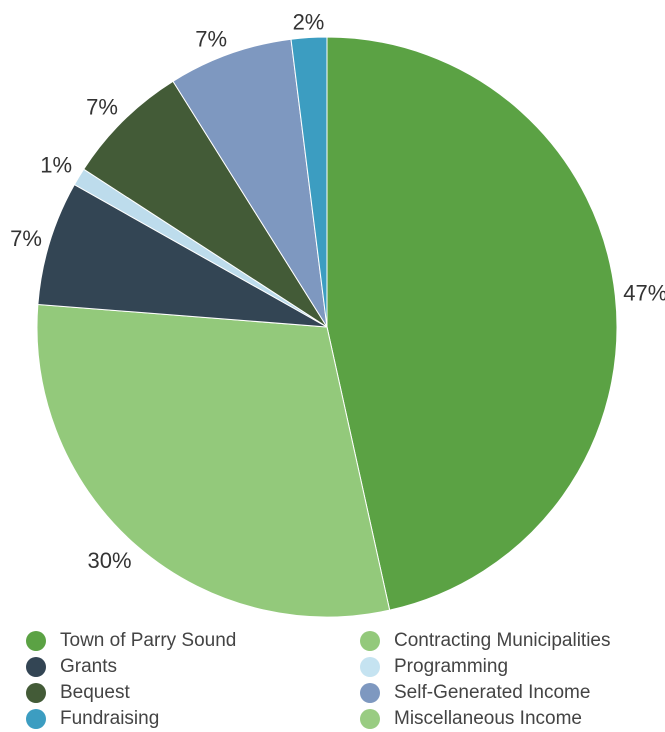 Image resolution: width=665 pixels, height=732 pixels. I want to click on legend-item-contracting-municipalities: Contracting Municipalities, so click(485, 641).